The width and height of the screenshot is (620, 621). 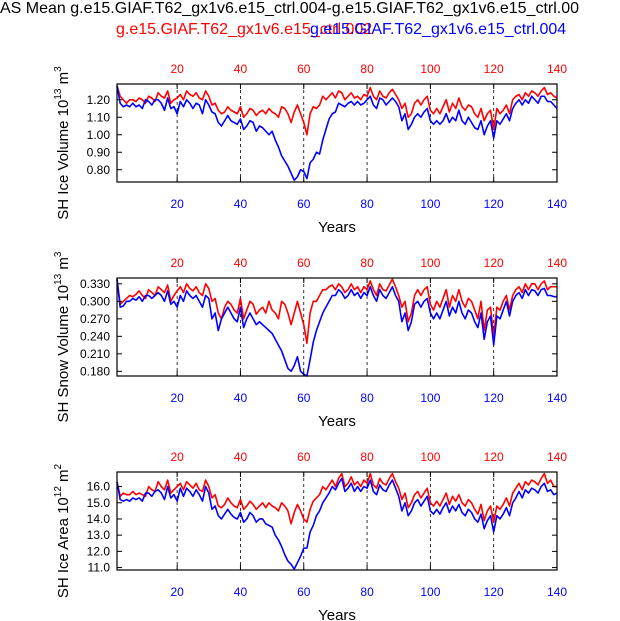 I want to click on y-tick-label: 0.90, so click(x=99, y=152).